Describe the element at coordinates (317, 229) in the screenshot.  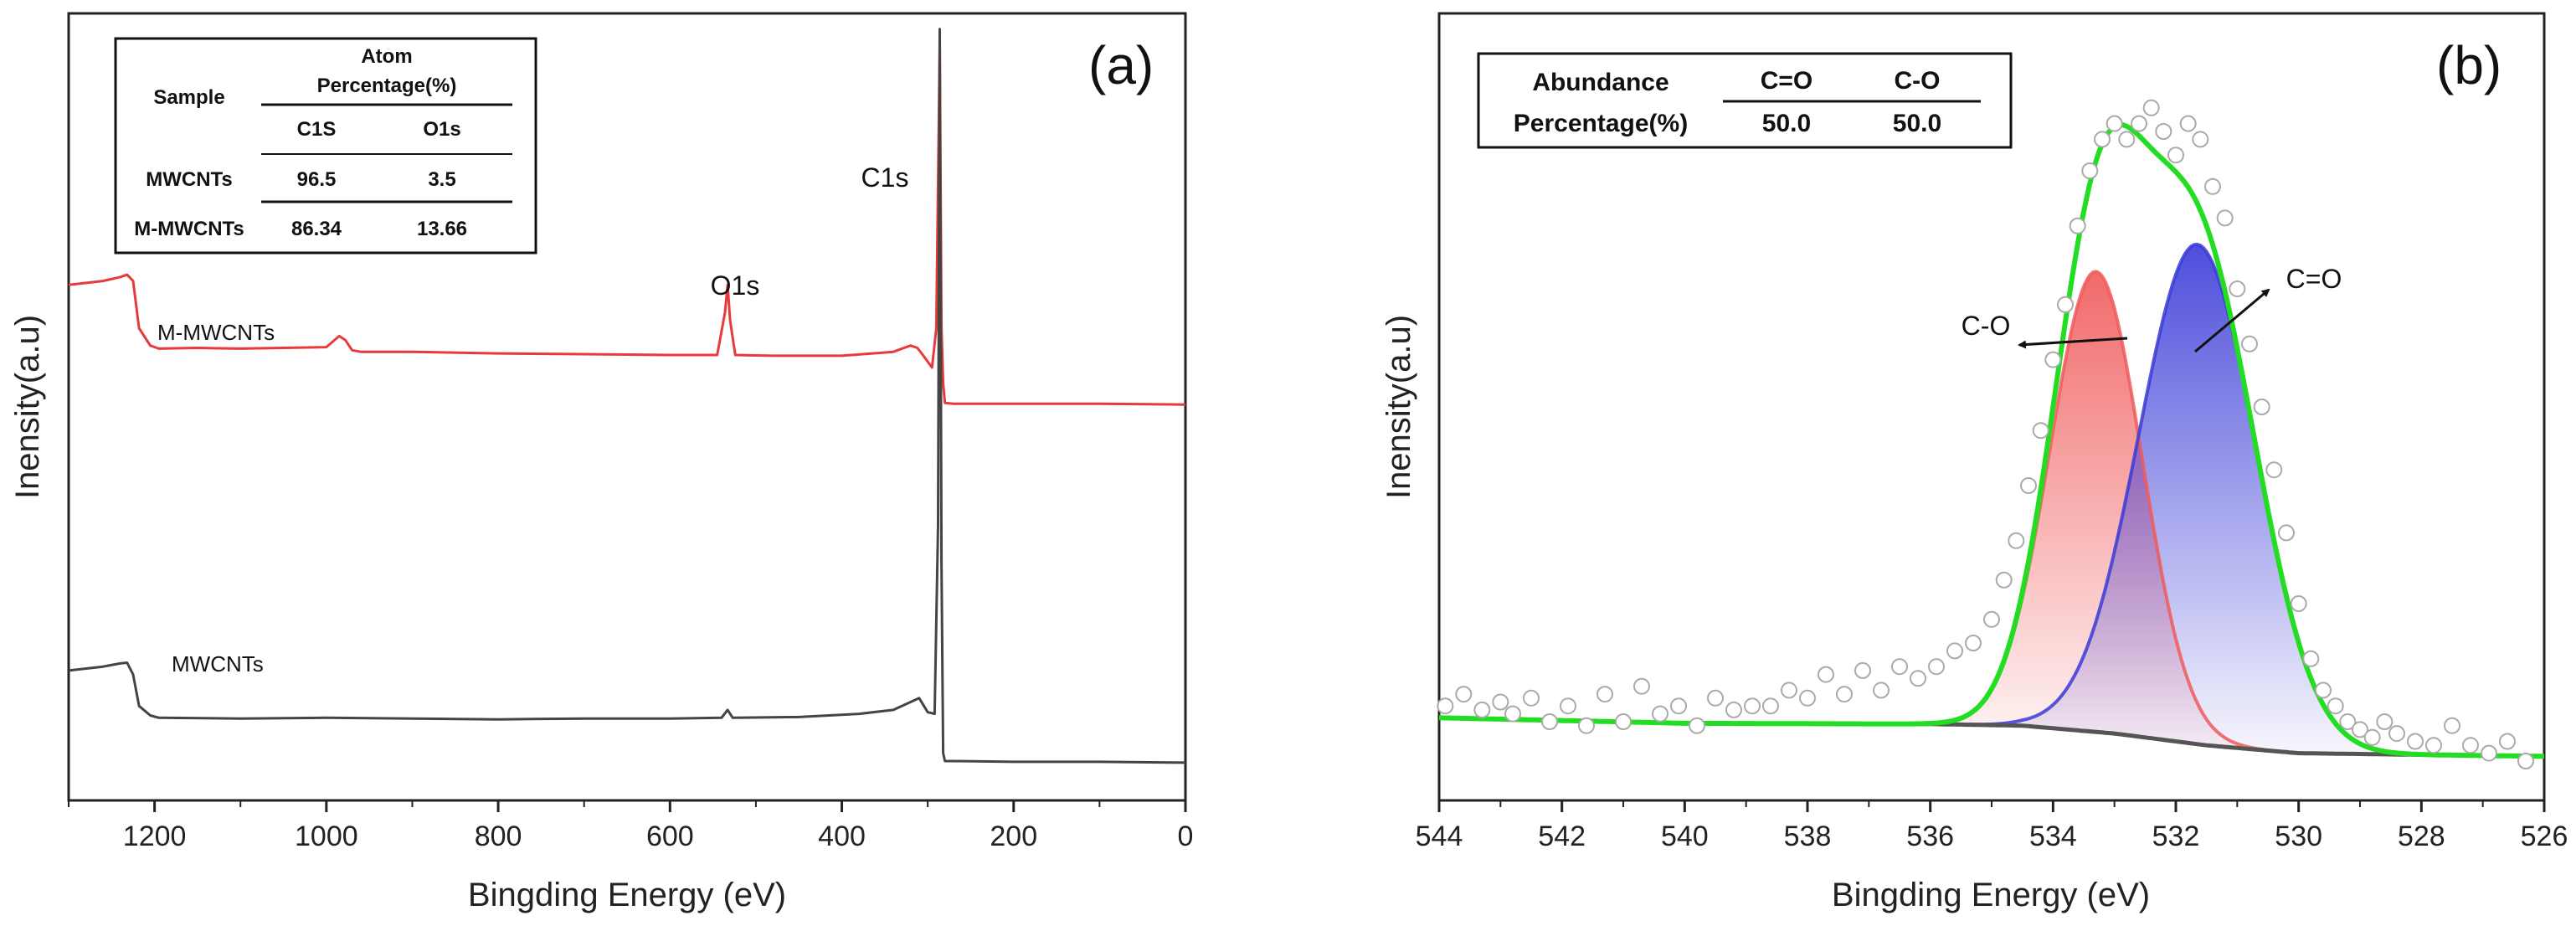
I see `table-row-c1s: 86.34` at that location.